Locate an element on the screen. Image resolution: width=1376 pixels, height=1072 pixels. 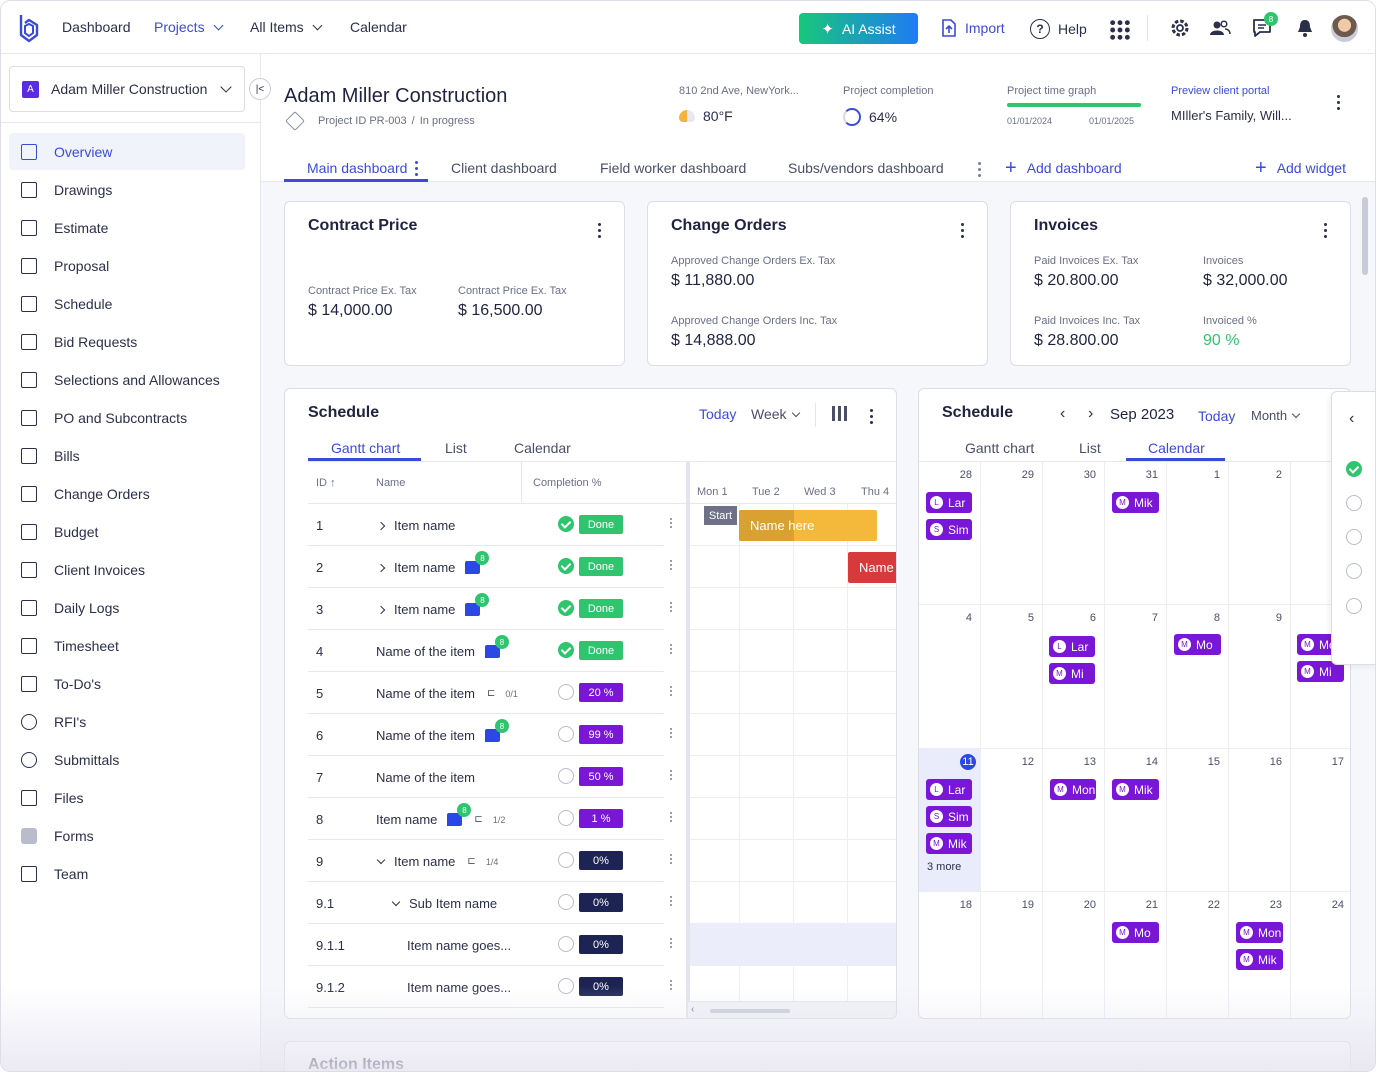
calendar-day-cell: 23 is located at coordinates (1260, 955).